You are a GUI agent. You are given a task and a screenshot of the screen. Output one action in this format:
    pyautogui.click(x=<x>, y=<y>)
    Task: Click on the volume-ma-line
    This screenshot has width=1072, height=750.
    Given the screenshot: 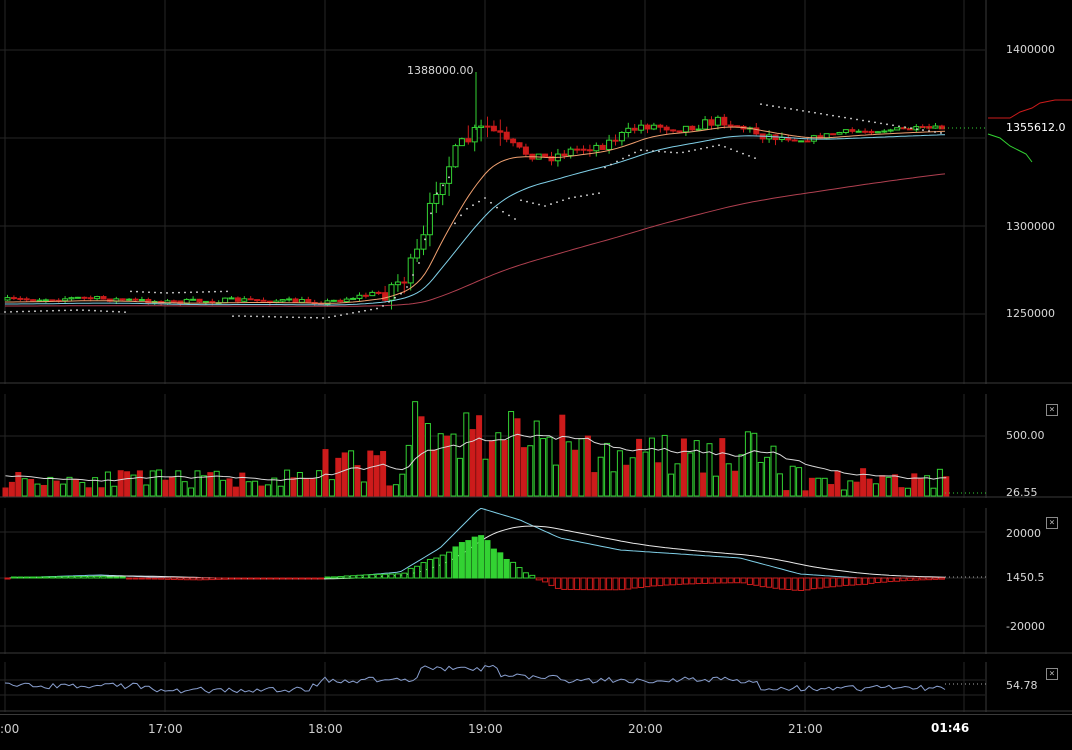 What is the action you would take?
    pyautogui.click(x=476, y=457)
    